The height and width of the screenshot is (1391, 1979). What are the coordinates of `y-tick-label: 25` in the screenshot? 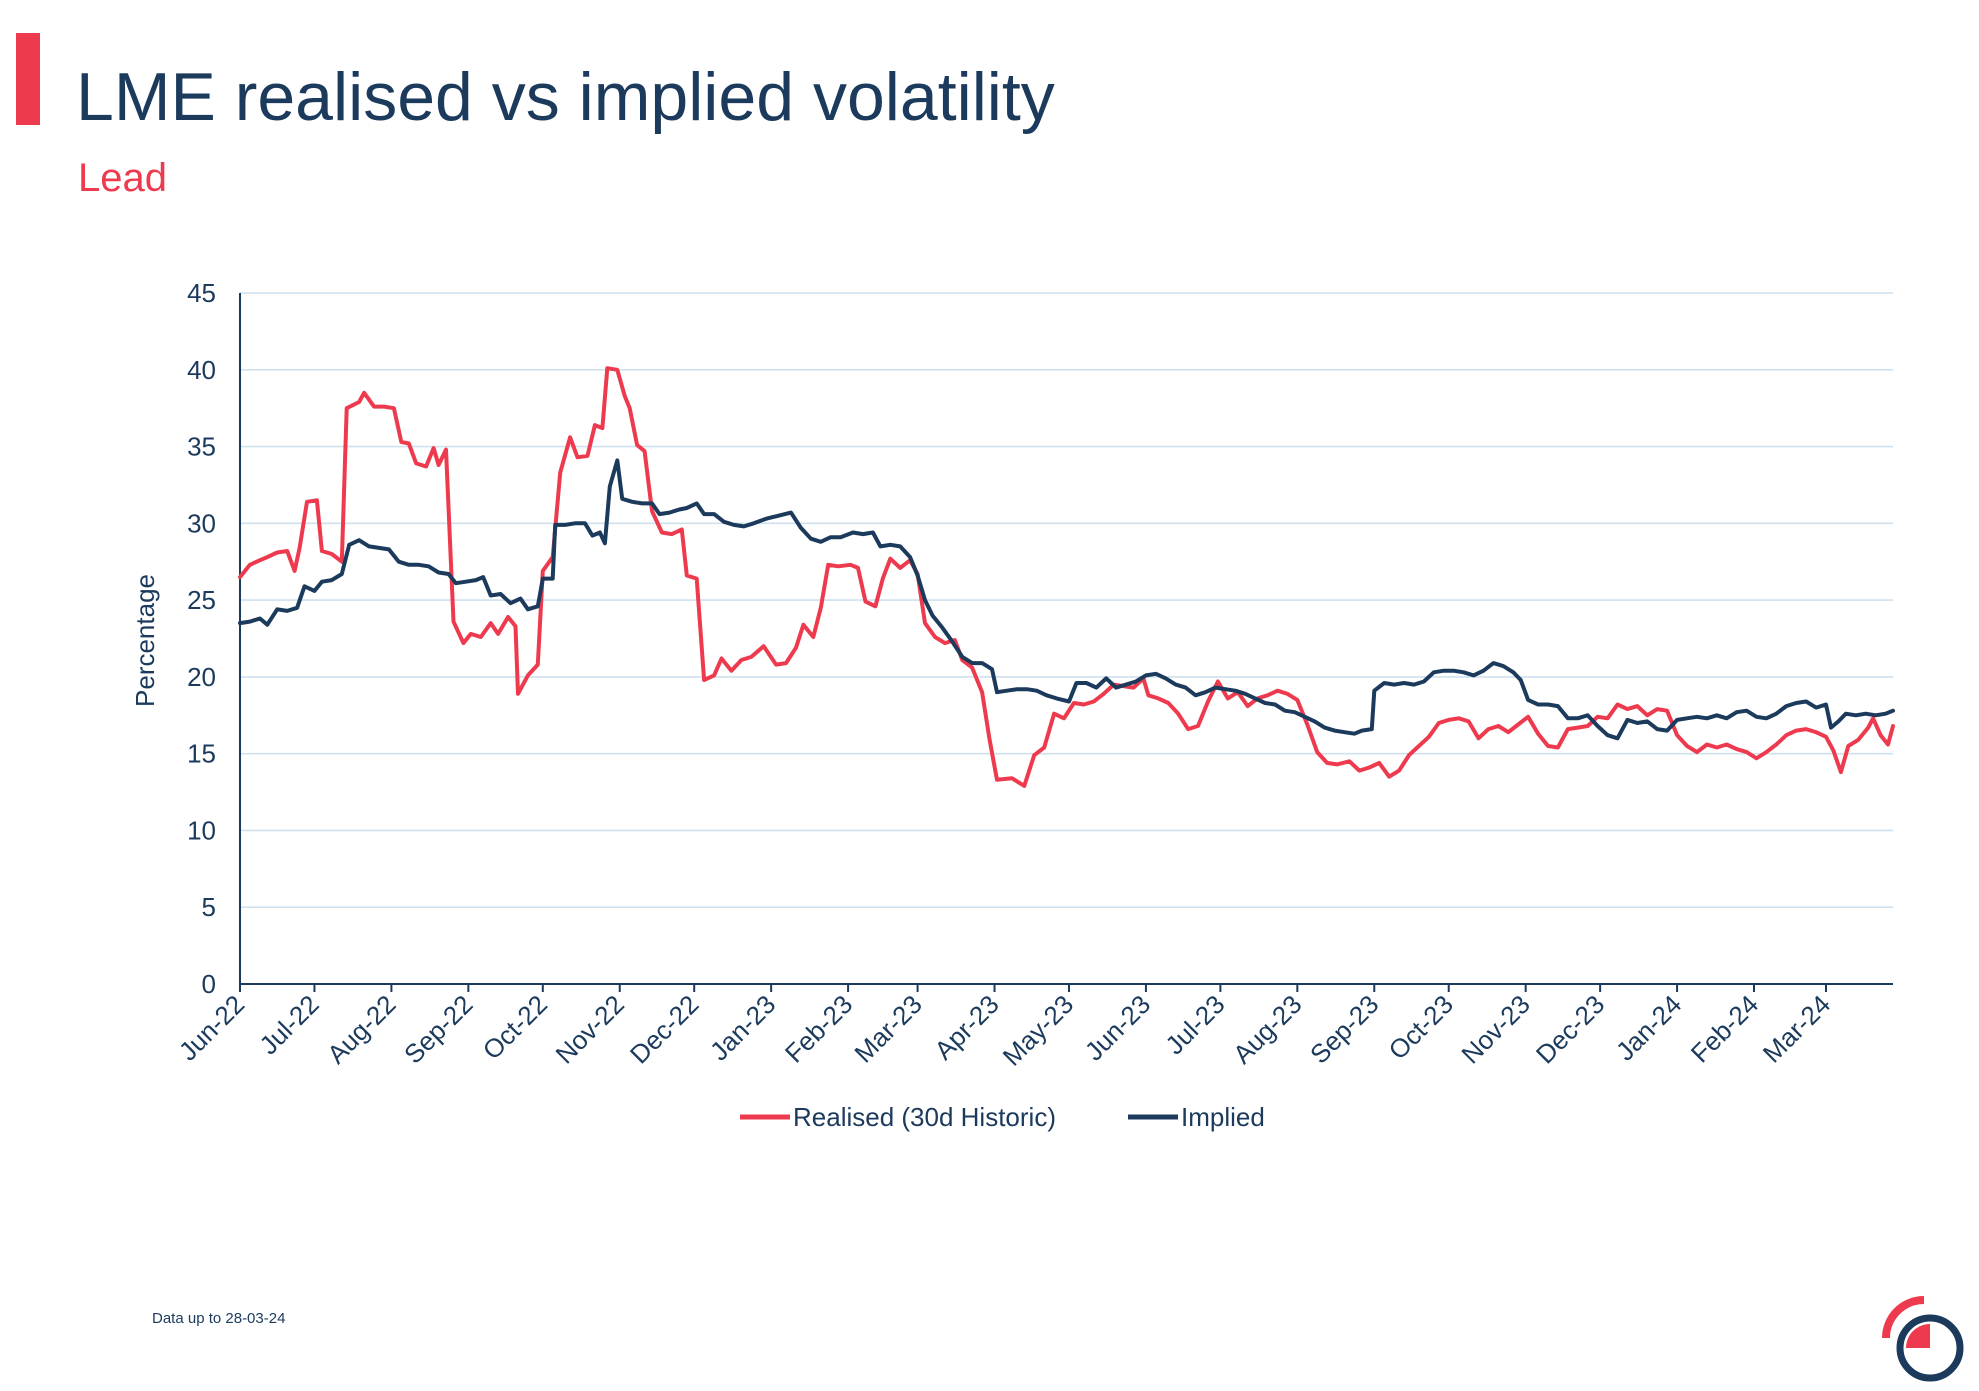 It's located at (201, 600).